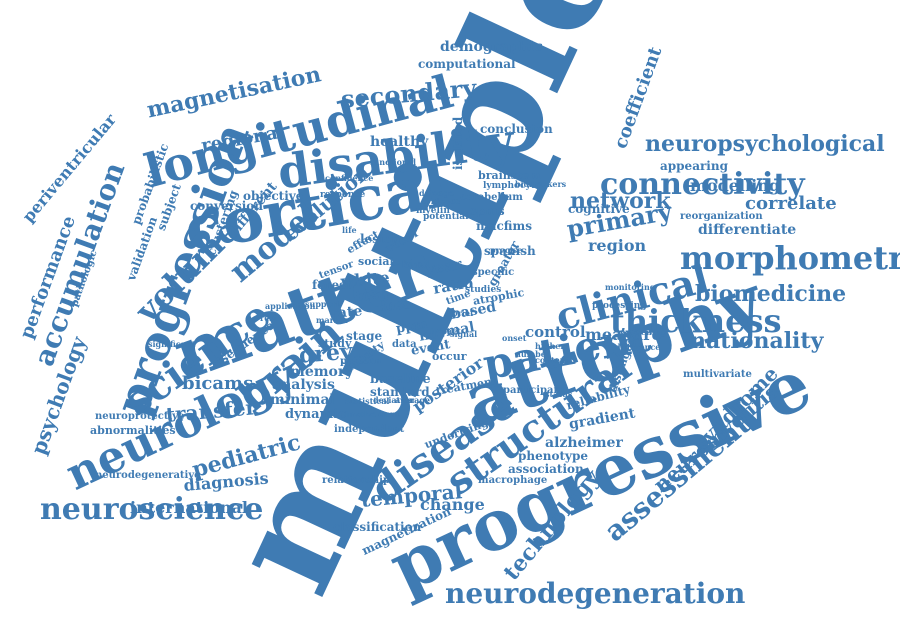  Describe the element at coordinates (555, 332) in the screenshot. I see `cloud-word-control: control` at that location.